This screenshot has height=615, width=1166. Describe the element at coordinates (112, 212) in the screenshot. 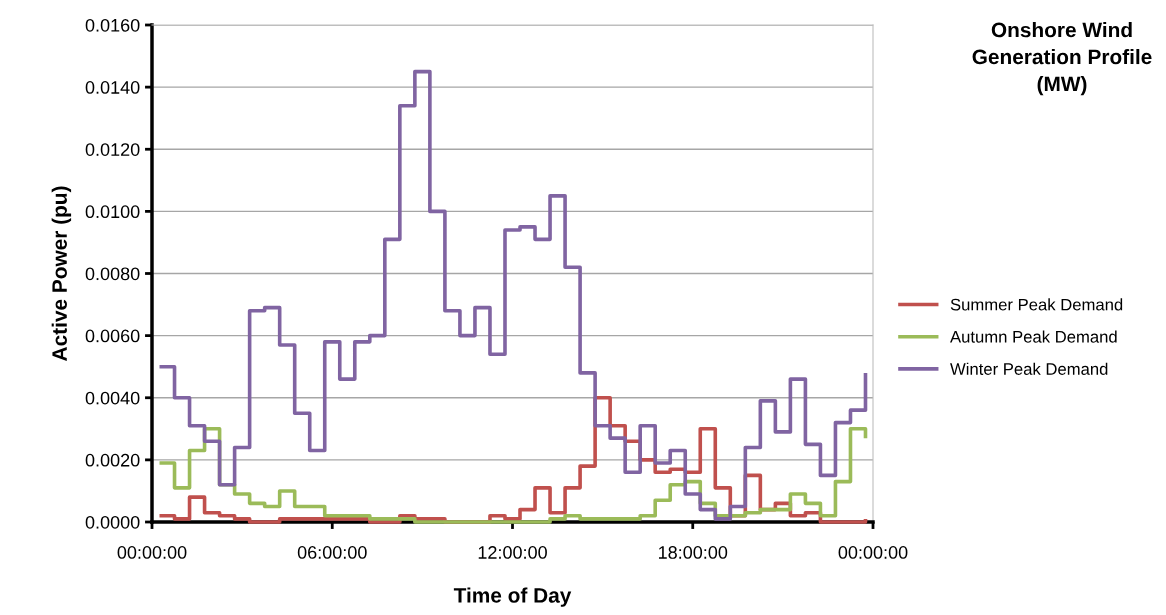

I see `y-tick-label: 0.0100` at that location.